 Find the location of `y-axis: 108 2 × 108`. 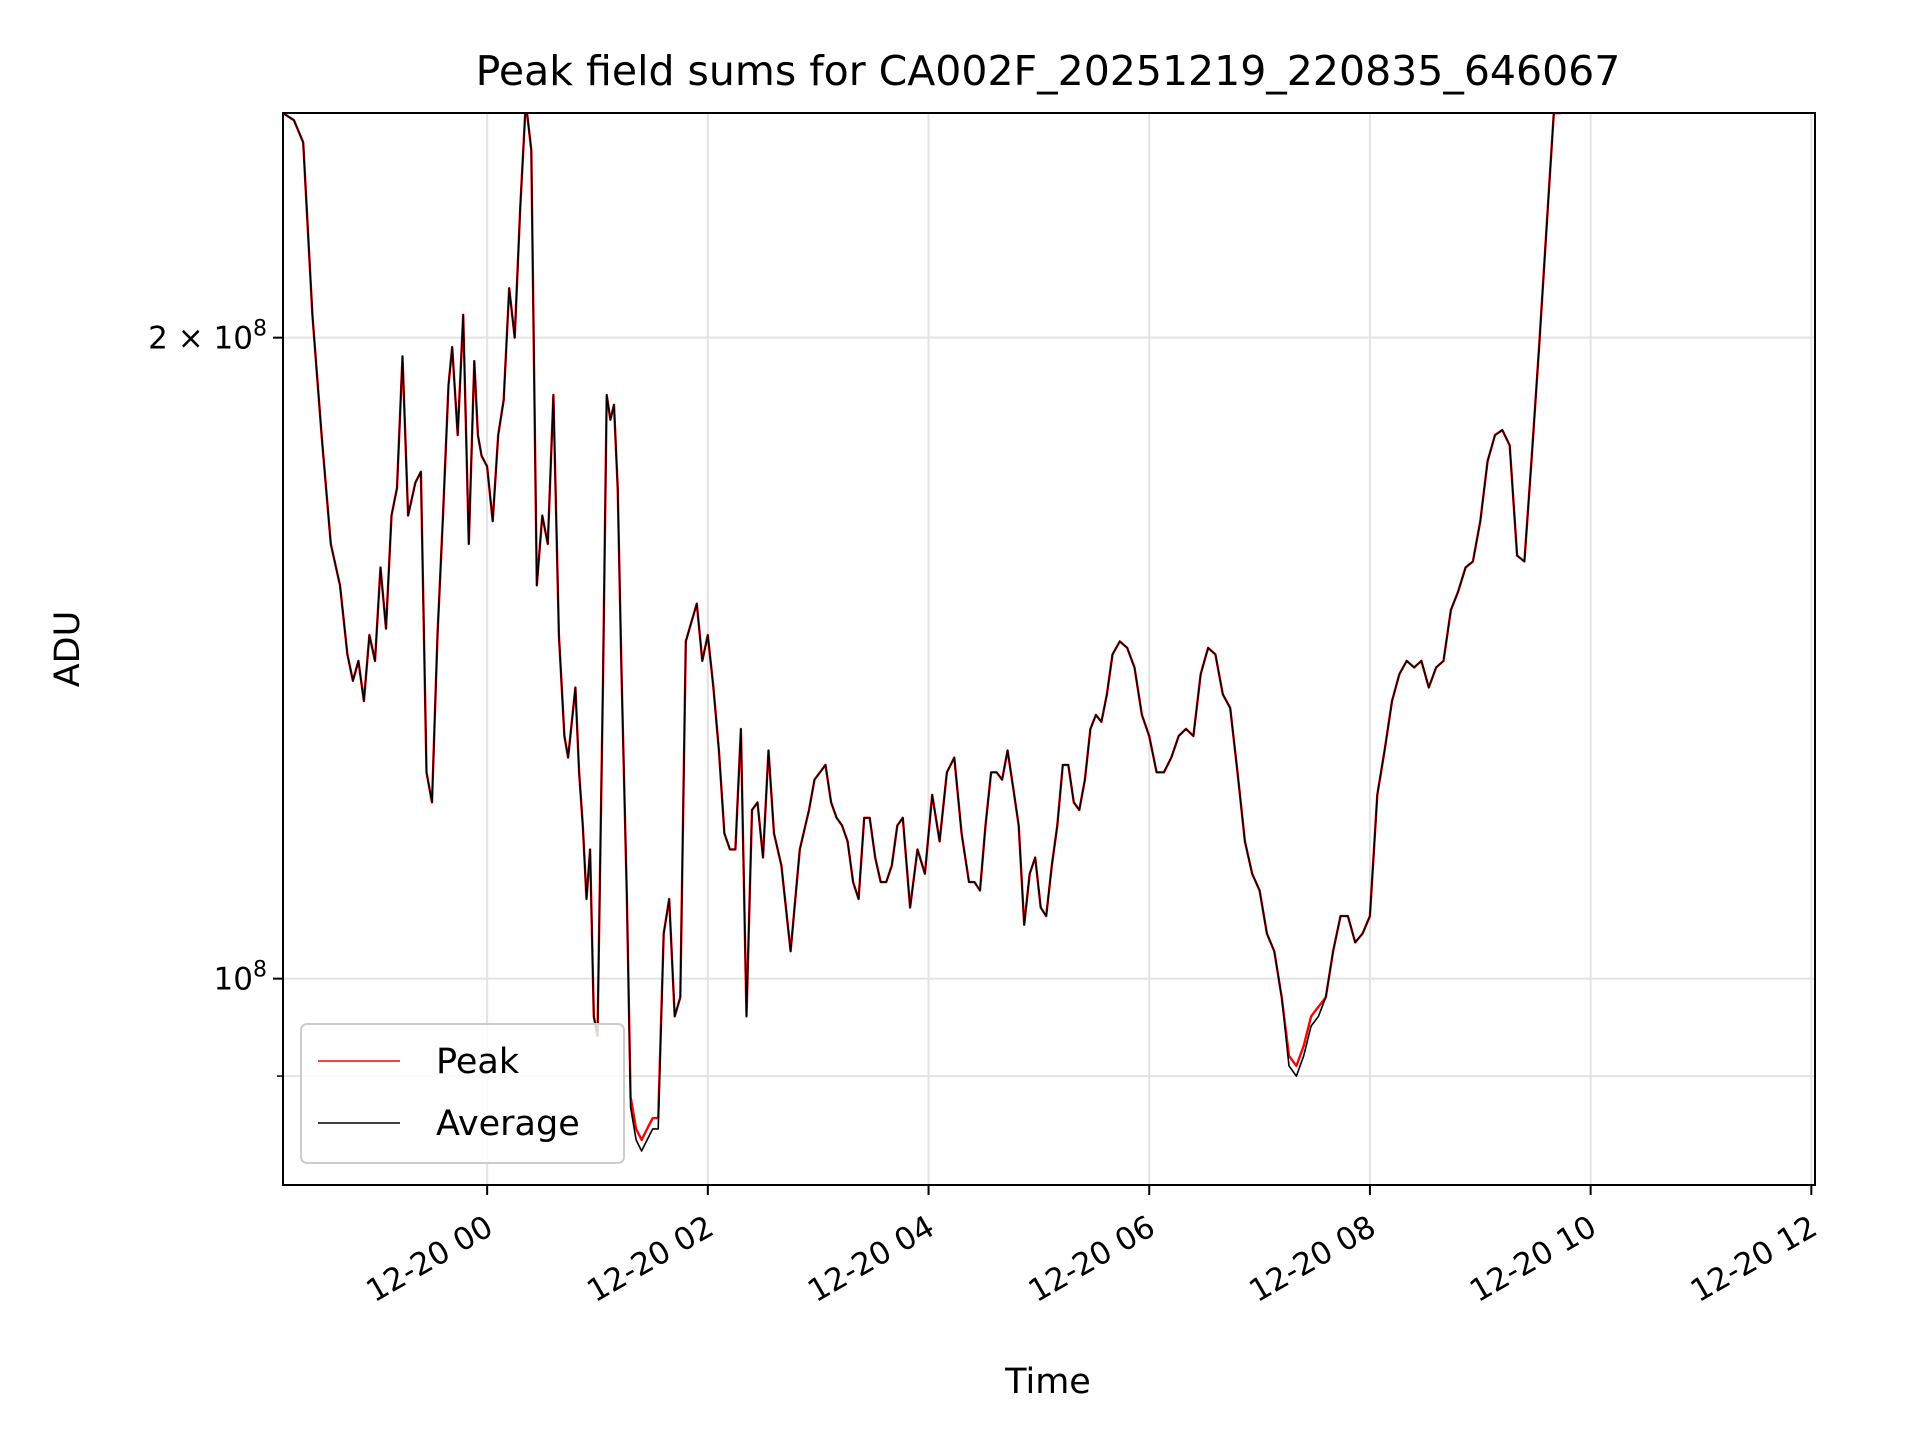

y-axis: 108 2 × 108 is located at coordinates (215, 697).